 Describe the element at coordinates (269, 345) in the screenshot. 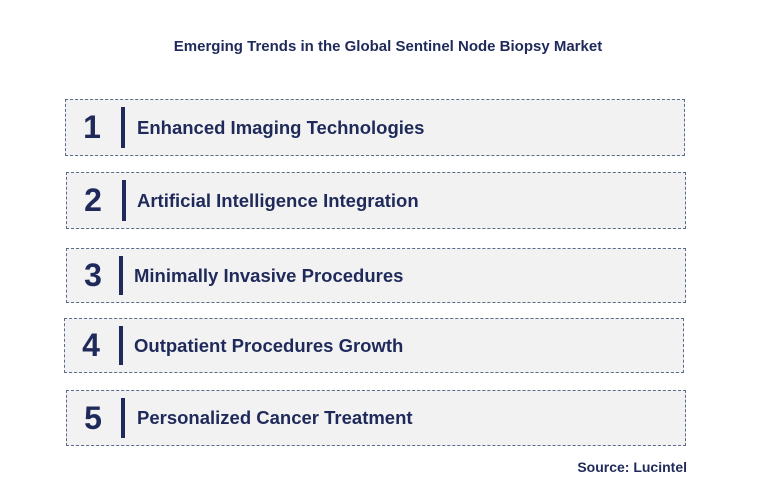

I see `trend-label: Outpatient Procedures Growth` at that location.